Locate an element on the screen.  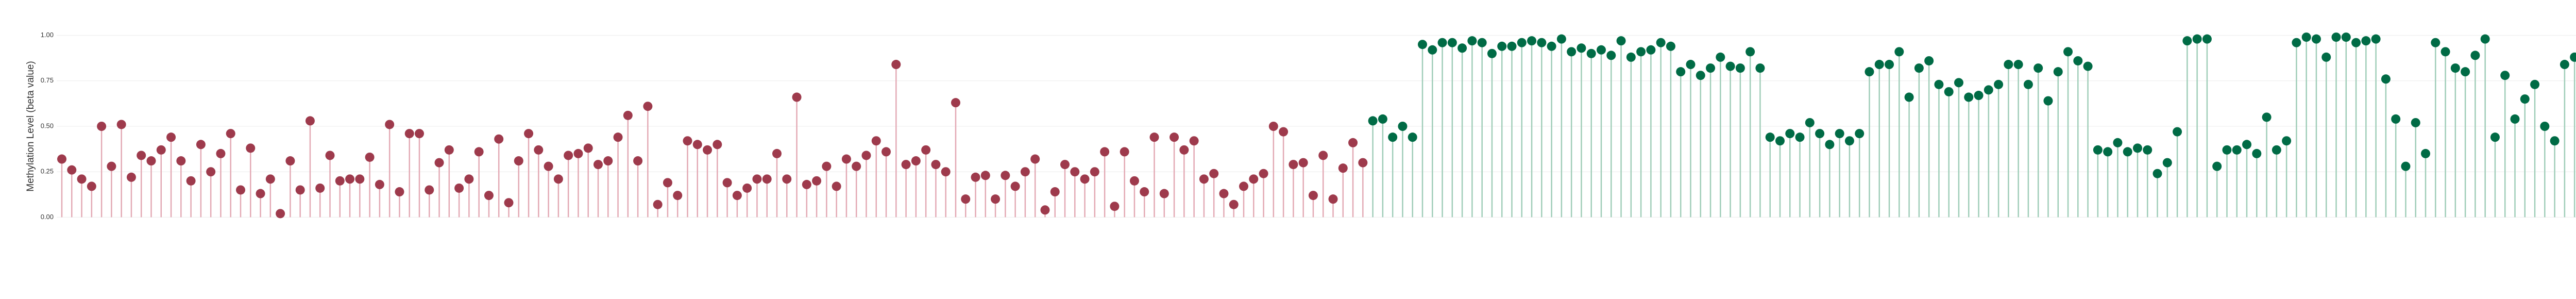
y-tick-label: 0.00 is located at coordinates (47, 217).